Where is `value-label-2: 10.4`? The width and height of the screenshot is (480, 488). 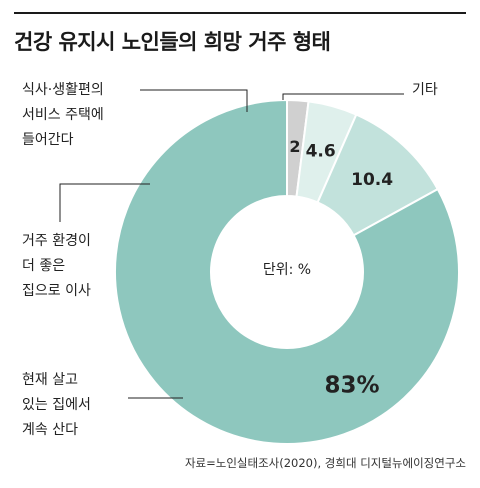
value-label-2: 10.4 is located at coordinates (372, 180).